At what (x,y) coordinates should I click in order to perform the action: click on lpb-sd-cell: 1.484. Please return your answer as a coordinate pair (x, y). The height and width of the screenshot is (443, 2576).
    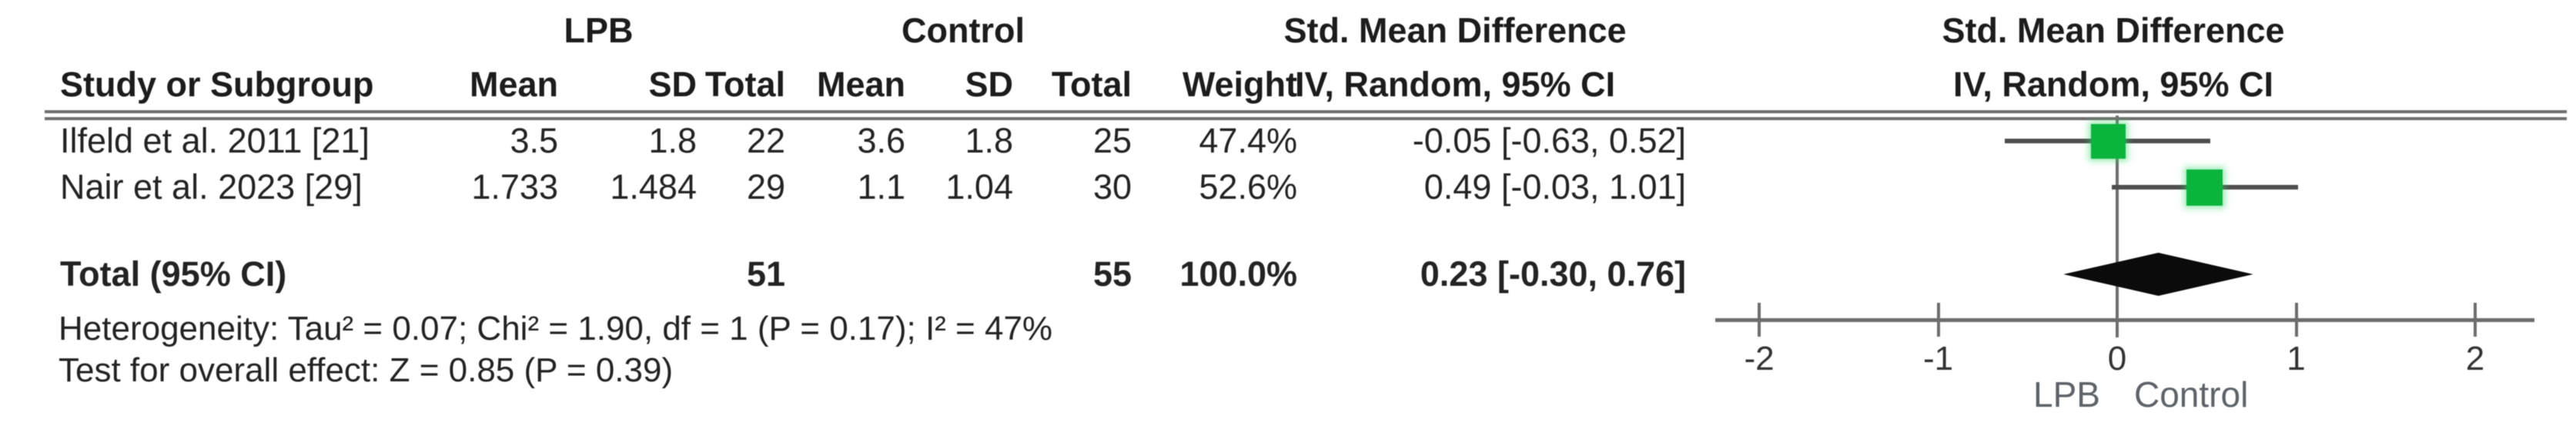
    Looking at the image, I should click on (653, 186).